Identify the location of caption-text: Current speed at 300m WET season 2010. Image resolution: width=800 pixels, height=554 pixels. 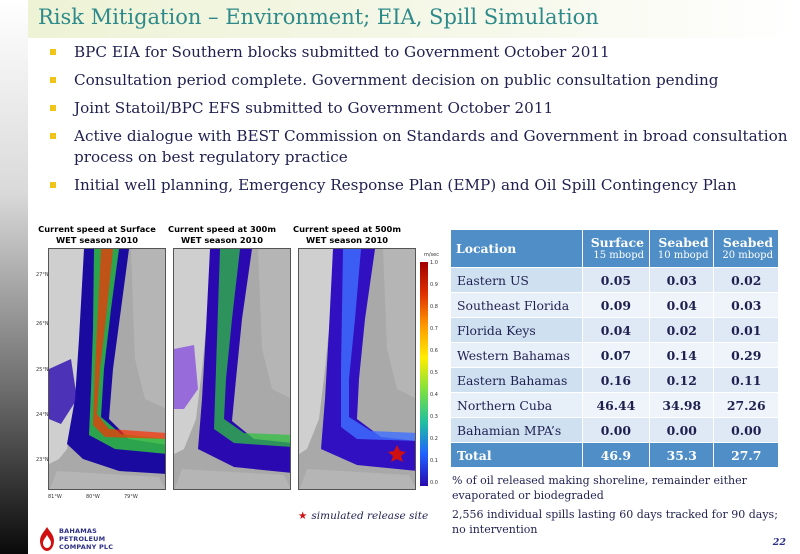
(222, 234).